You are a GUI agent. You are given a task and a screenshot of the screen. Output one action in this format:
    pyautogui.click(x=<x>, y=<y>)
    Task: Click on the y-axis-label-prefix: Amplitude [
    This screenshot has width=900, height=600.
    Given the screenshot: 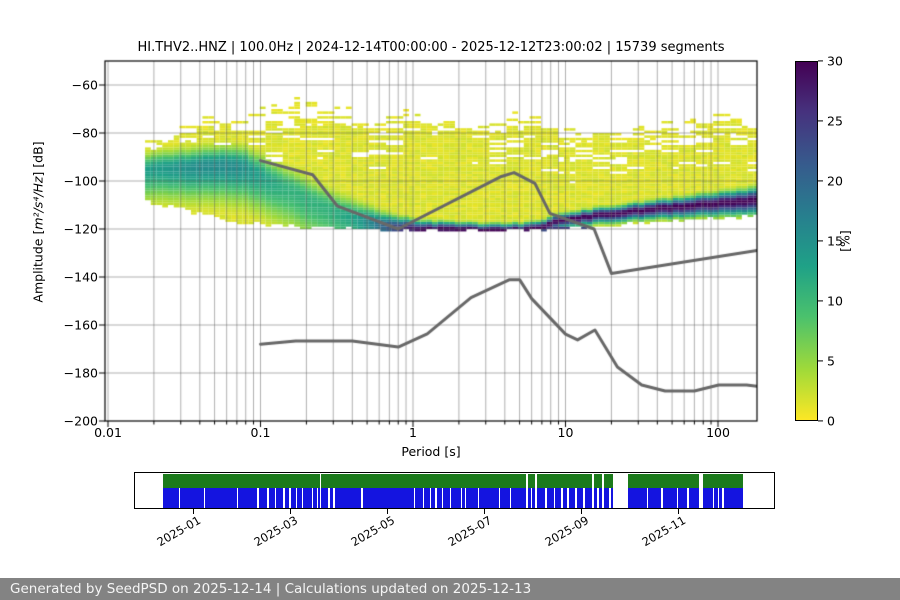 What is the action you would take?
    pyautogui.click(x=38, y=266)
    